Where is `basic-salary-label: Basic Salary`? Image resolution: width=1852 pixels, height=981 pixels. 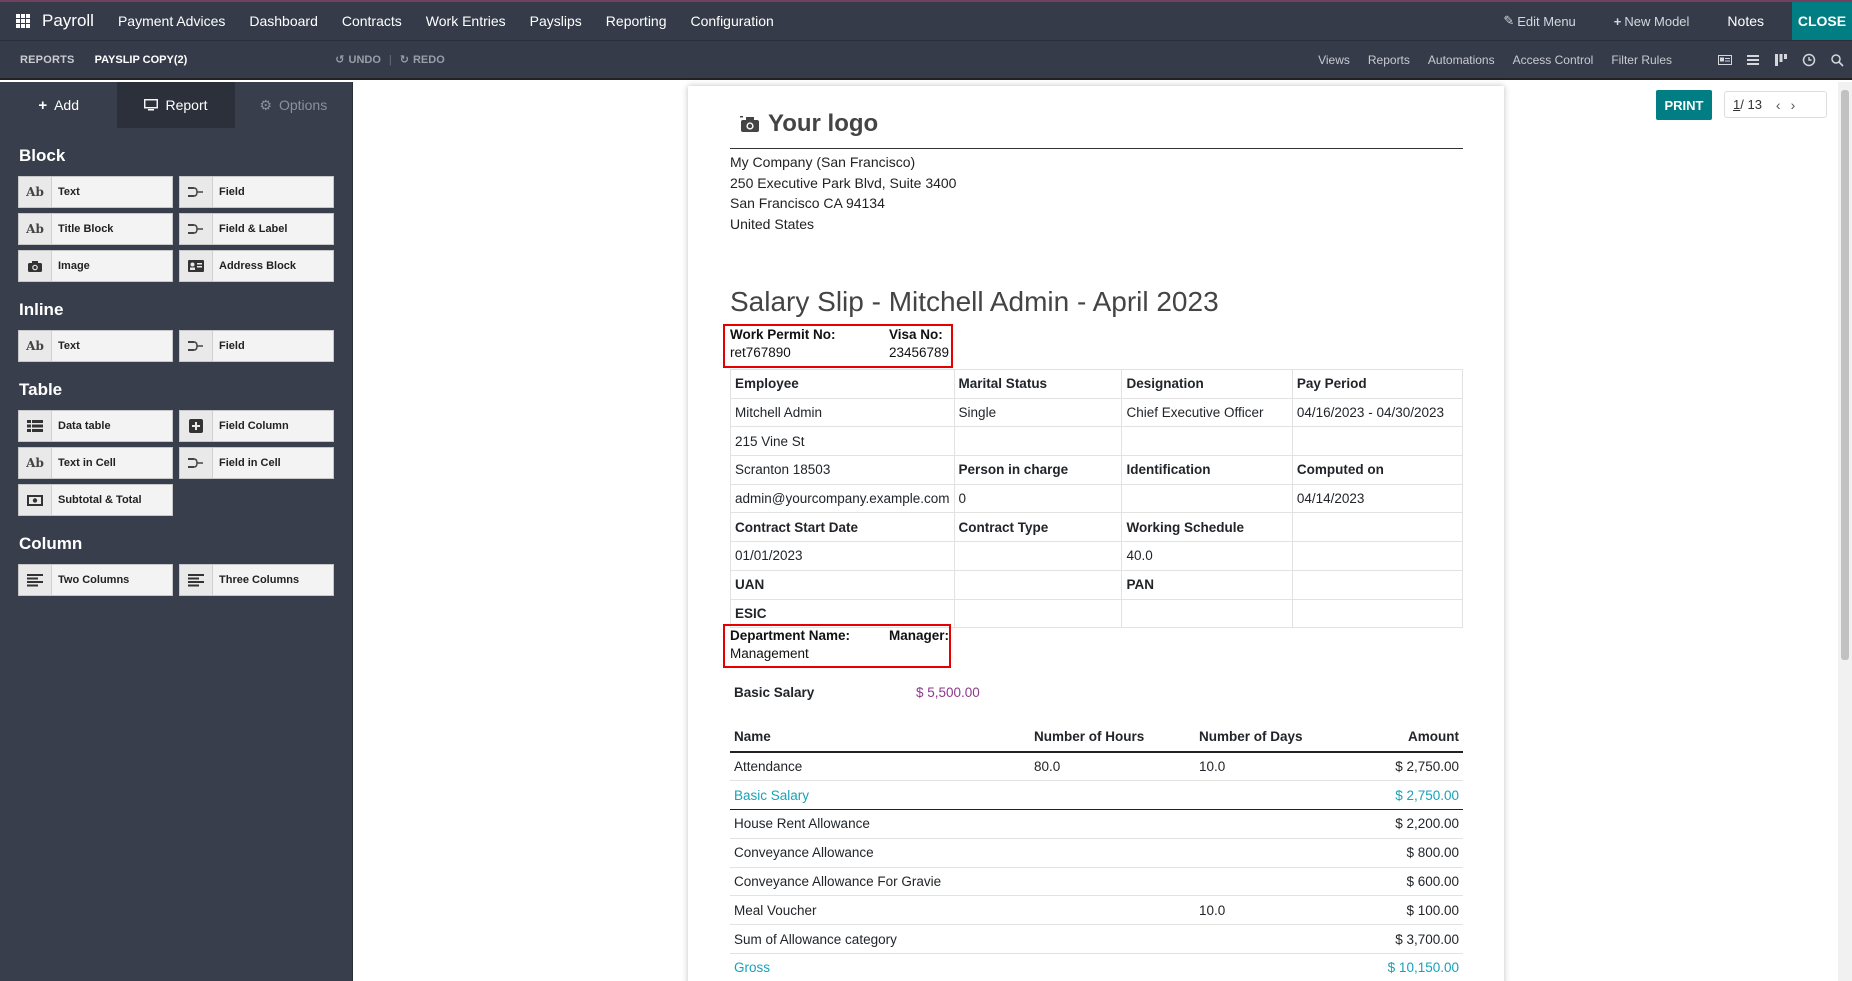 basic-salary-label: Basic Salary is located at coordinates (774, 692).